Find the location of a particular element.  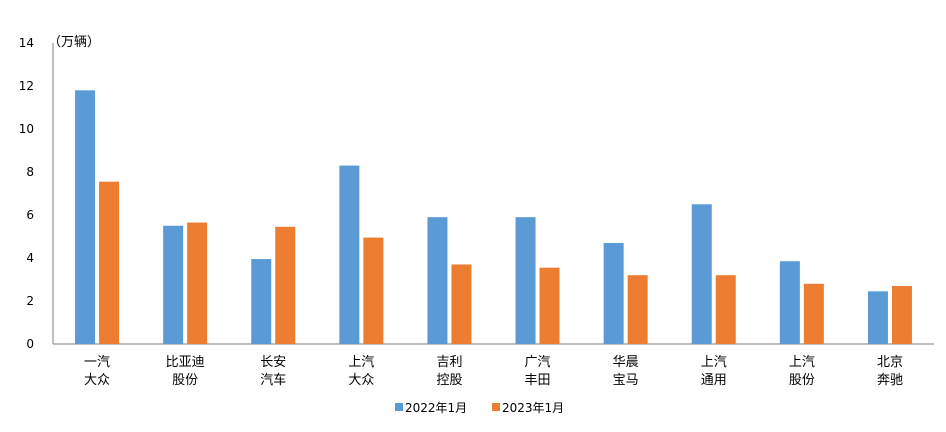

x-category-label: 长安 is located at coordinates (273, 362).